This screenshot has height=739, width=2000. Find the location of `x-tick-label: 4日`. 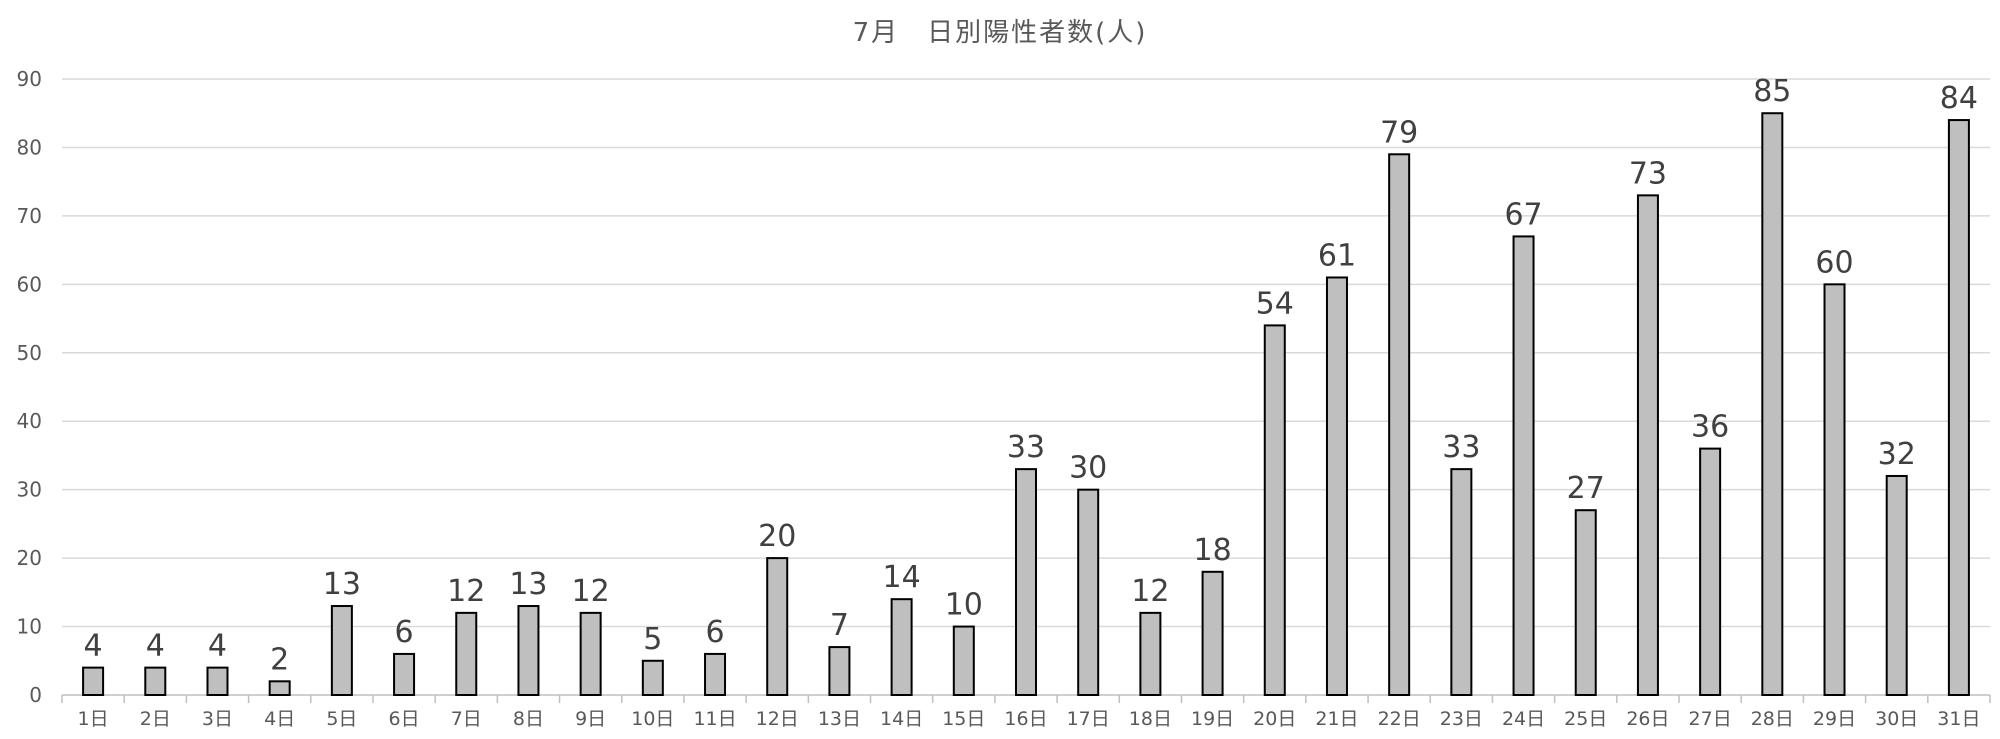

x-tick-label: 4日 is located at coordinates (279, 719).